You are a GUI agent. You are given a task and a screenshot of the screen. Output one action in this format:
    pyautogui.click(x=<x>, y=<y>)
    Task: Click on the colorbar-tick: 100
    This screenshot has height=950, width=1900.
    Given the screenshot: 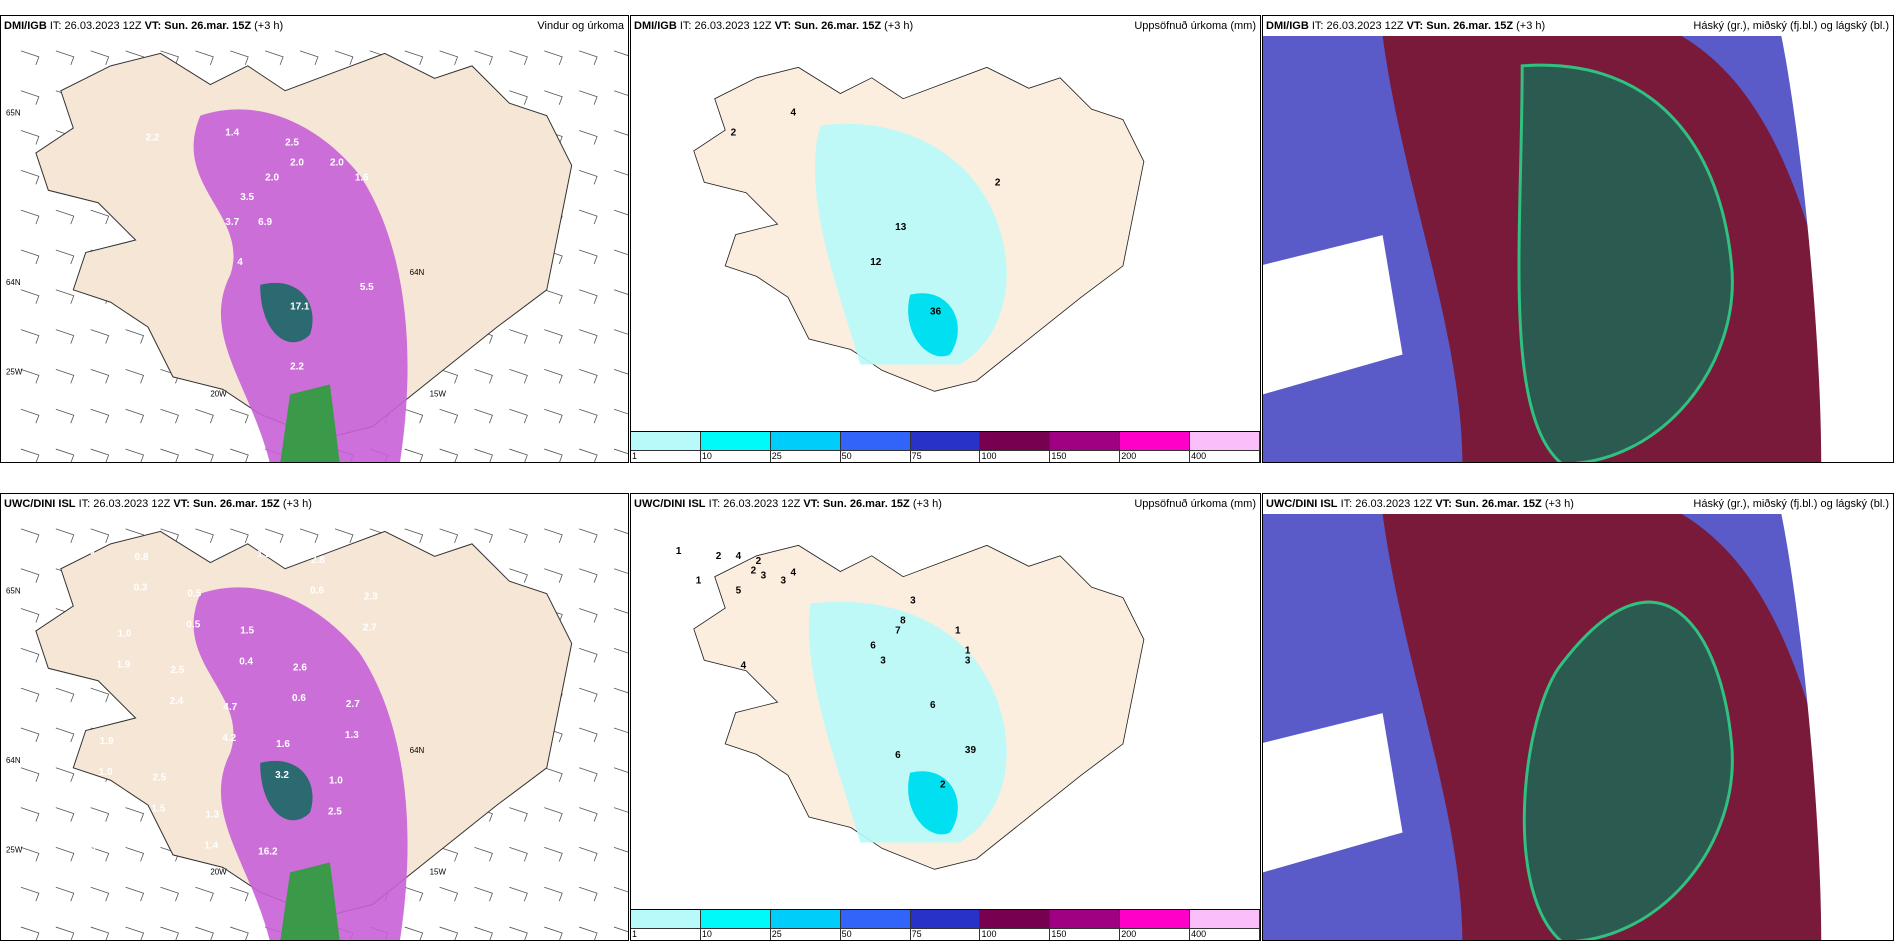 What is the action you would take?
    pyautogui.click(x=989, y=456)
    